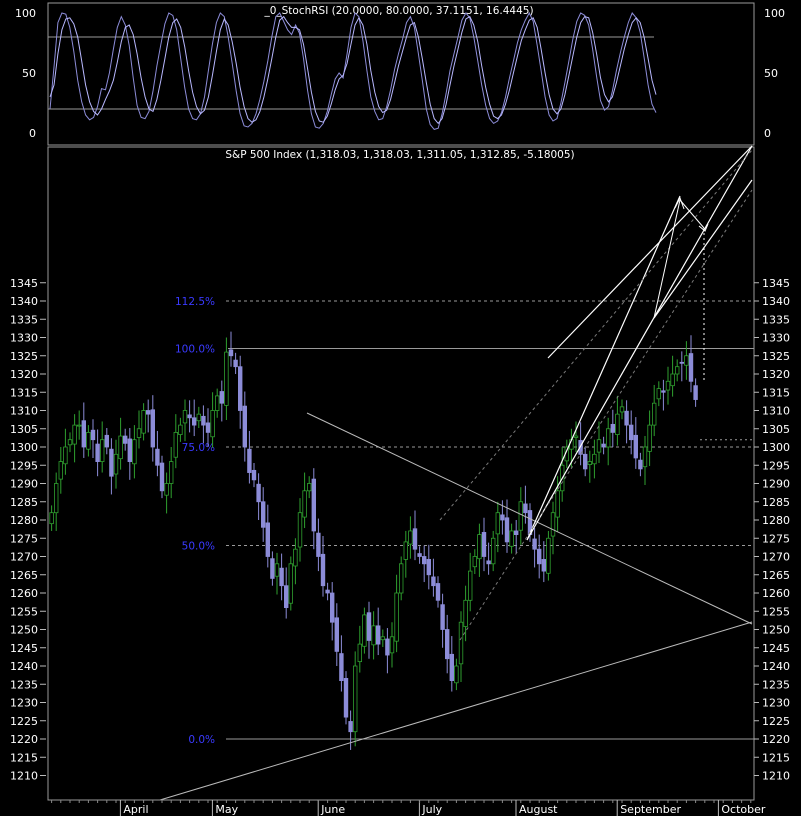 This screenshot has width=801, height=816. I want to click on price-y-tick-left: 1265, so click(24, 575).